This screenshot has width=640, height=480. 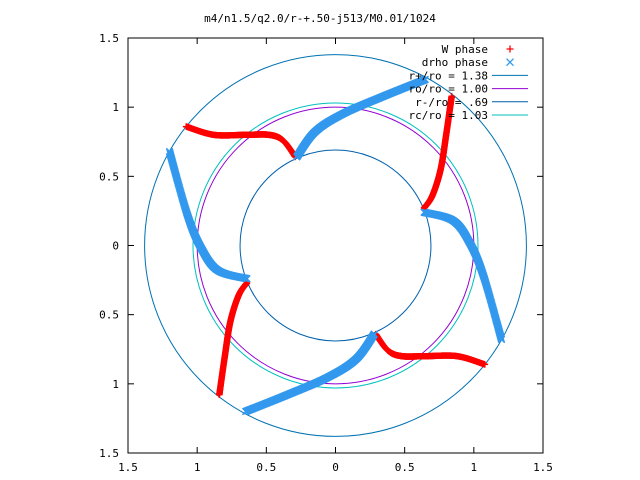 What do you see at coordinates (451, 102) in the screenshot?
I see `legend-label: r-/ro = .69` at bounding box center [451, 102].